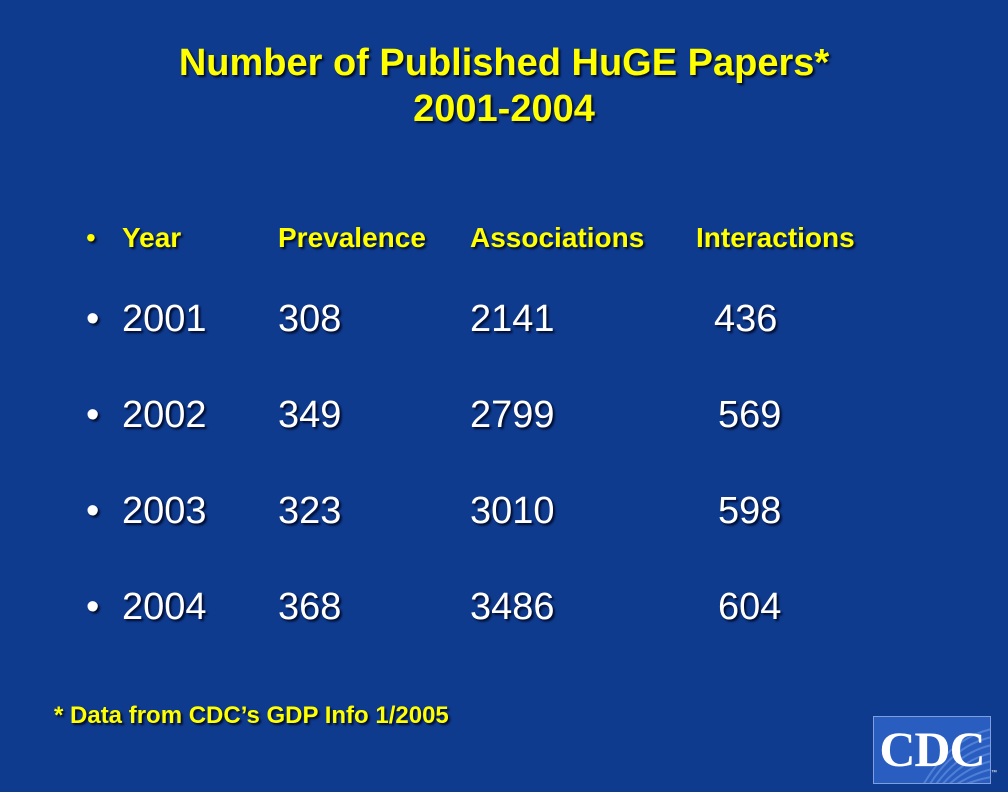 This screenshot has width=1008, height=792. I want to click on table-row: • 2004 368 3486 604, so click(504, 609).